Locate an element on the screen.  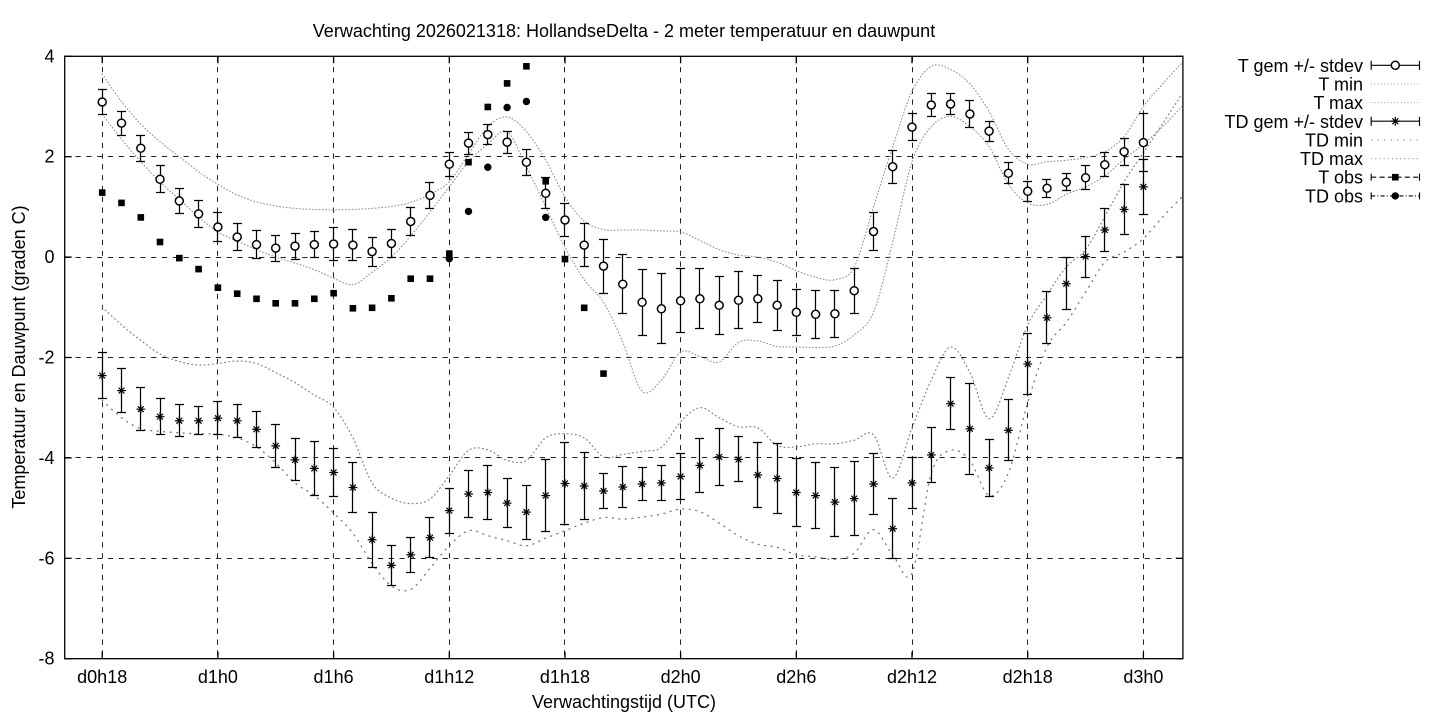
svg-text: TD min is located at coordinates (1334, 140).